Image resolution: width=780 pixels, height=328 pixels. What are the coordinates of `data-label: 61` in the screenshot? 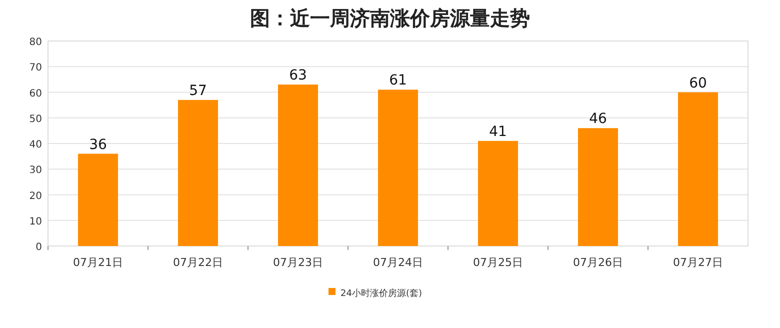 It's located at (398, 80).